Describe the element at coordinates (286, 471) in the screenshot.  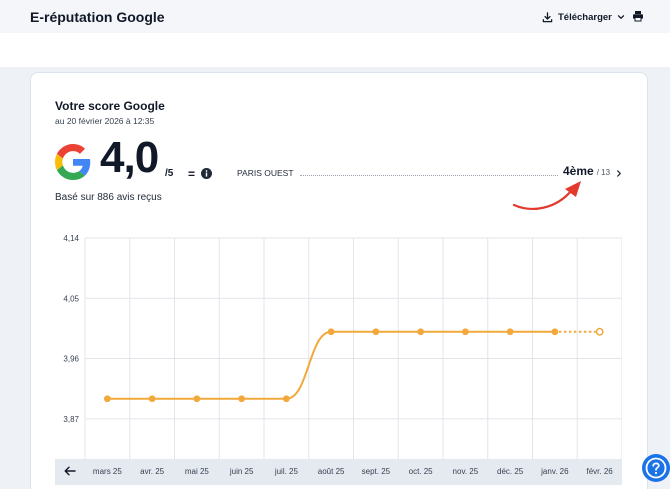
I see `x-tick-label: juil. 25` at that location.